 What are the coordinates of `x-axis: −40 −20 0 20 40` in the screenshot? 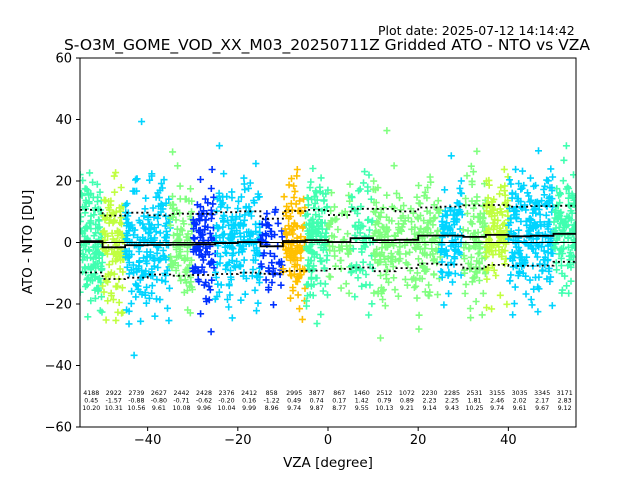 It's located at (325, 437).